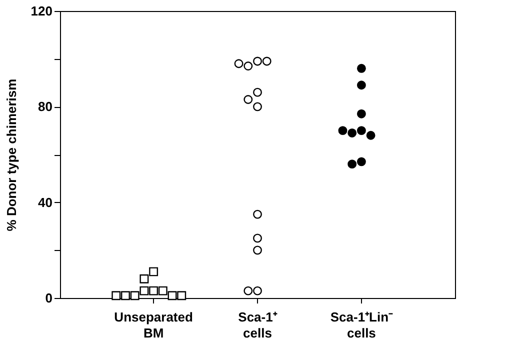 The image size is (520, 346). Describe the element at coordinates (11, 155) in the screenshot. I see `y-axis-title: % Donor type chimerism` at that location.